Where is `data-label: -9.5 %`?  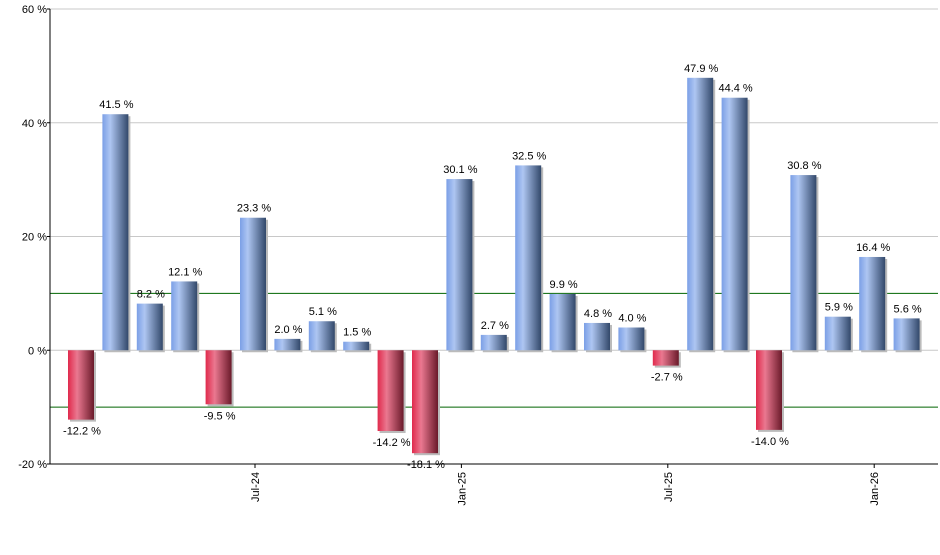
data-label: -9.5 % is located at coordinates (220, 416).